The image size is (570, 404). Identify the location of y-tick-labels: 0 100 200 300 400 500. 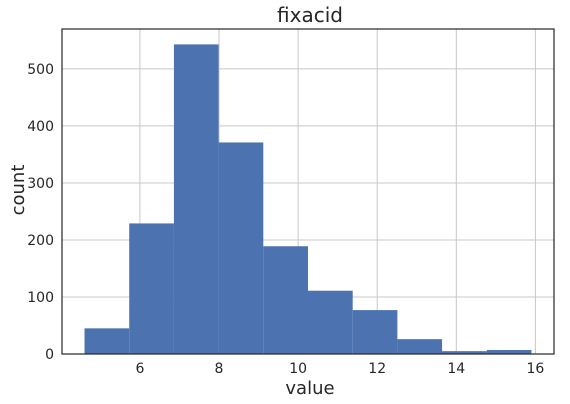
(40, 212).